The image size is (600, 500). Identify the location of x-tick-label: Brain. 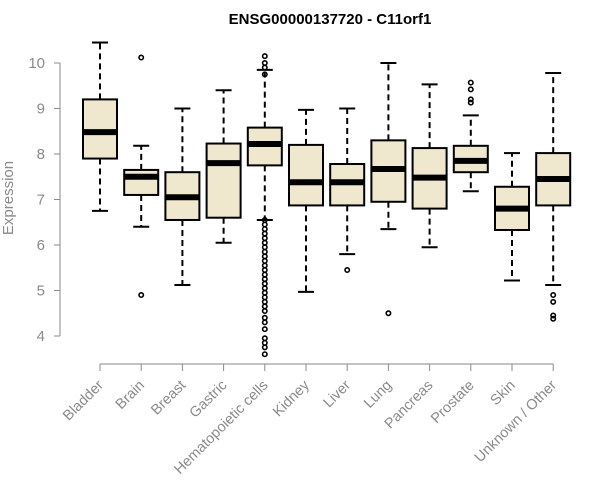
(130, 395).